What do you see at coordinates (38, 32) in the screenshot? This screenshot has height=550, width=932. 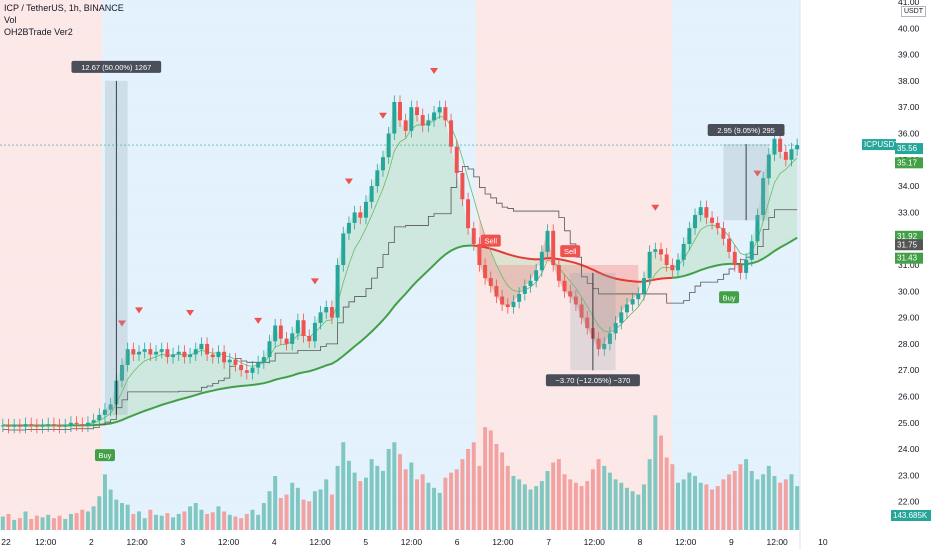 I see `oh2btrade-indicator-label: OH2BTrade Ver2` at bounding box center [38, 32].